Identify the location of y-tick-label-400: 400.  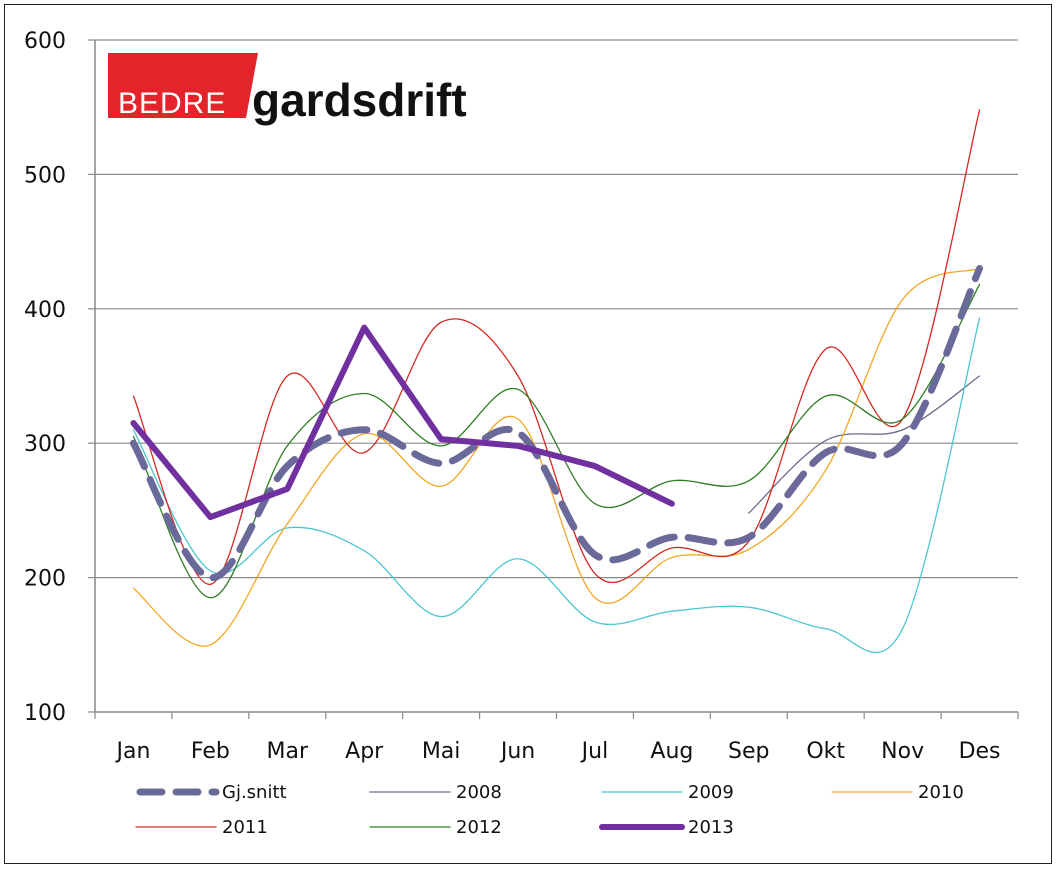
(45, 310).